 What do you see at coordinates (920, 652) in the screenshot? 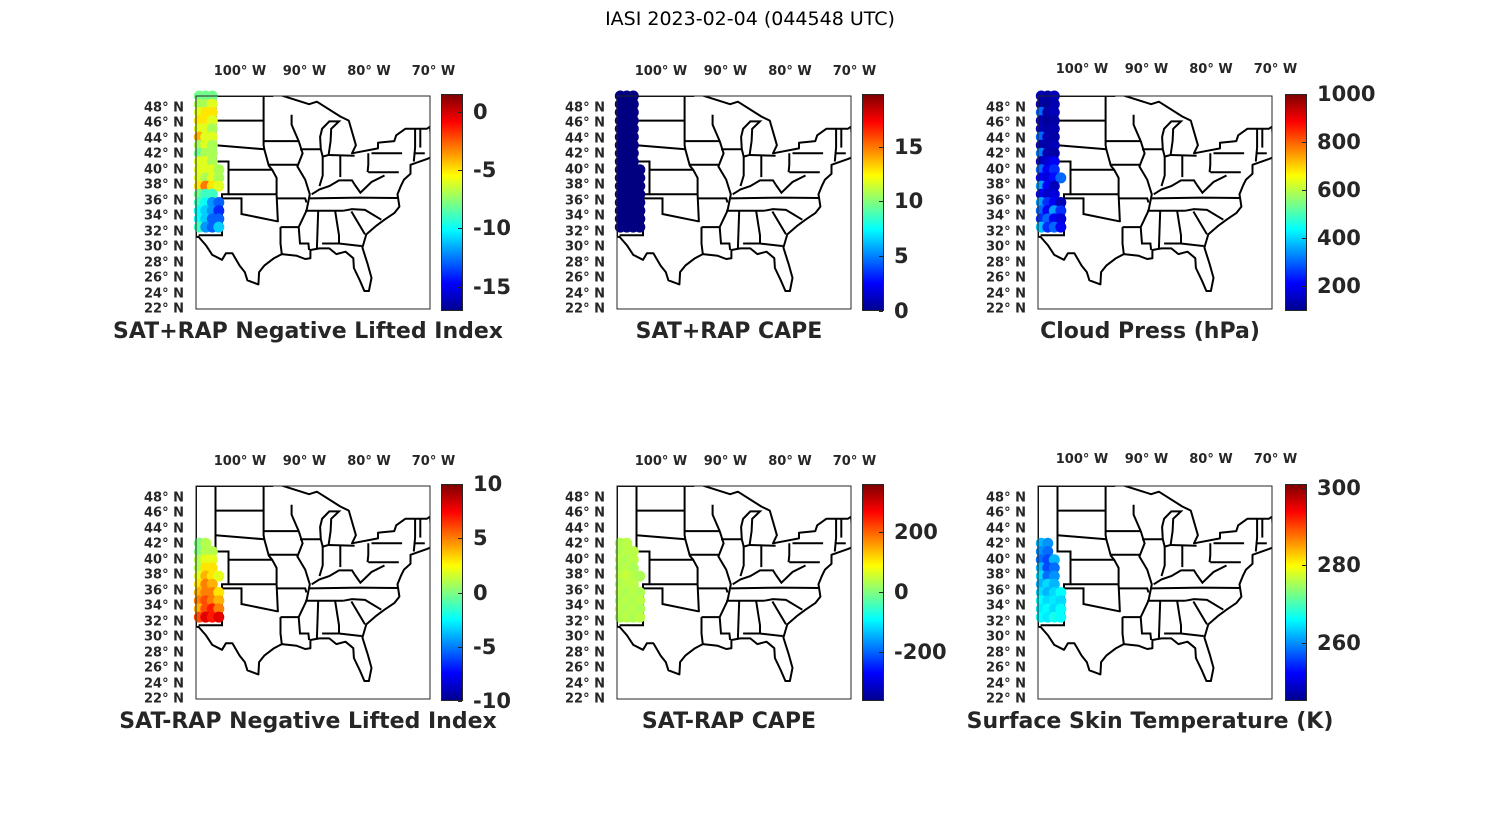
I see `colorbar-tick-label: -200` at bounding box center [920, 652].